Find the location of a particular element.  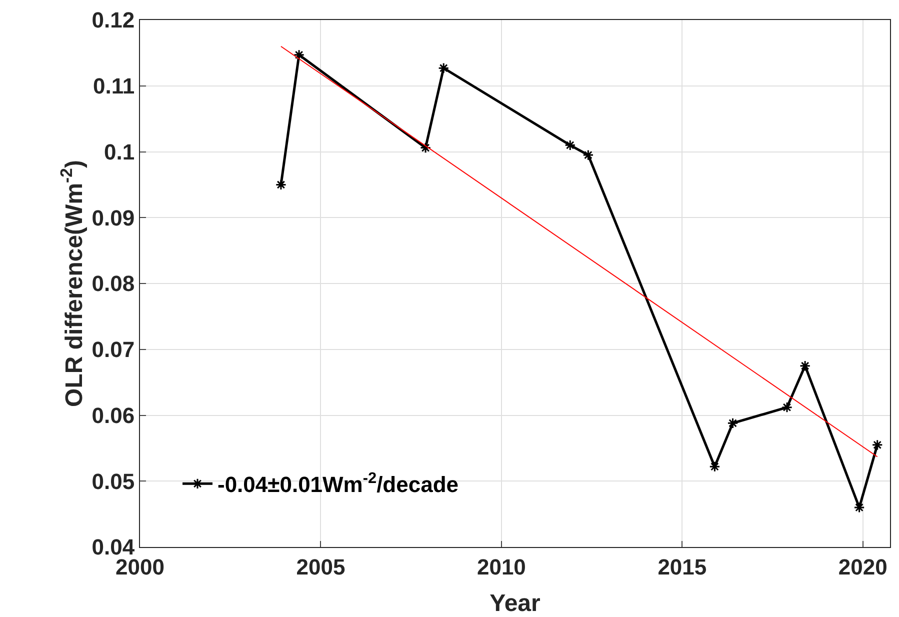

y-tick-label: 0.11 is located at coordinates (113, 86).